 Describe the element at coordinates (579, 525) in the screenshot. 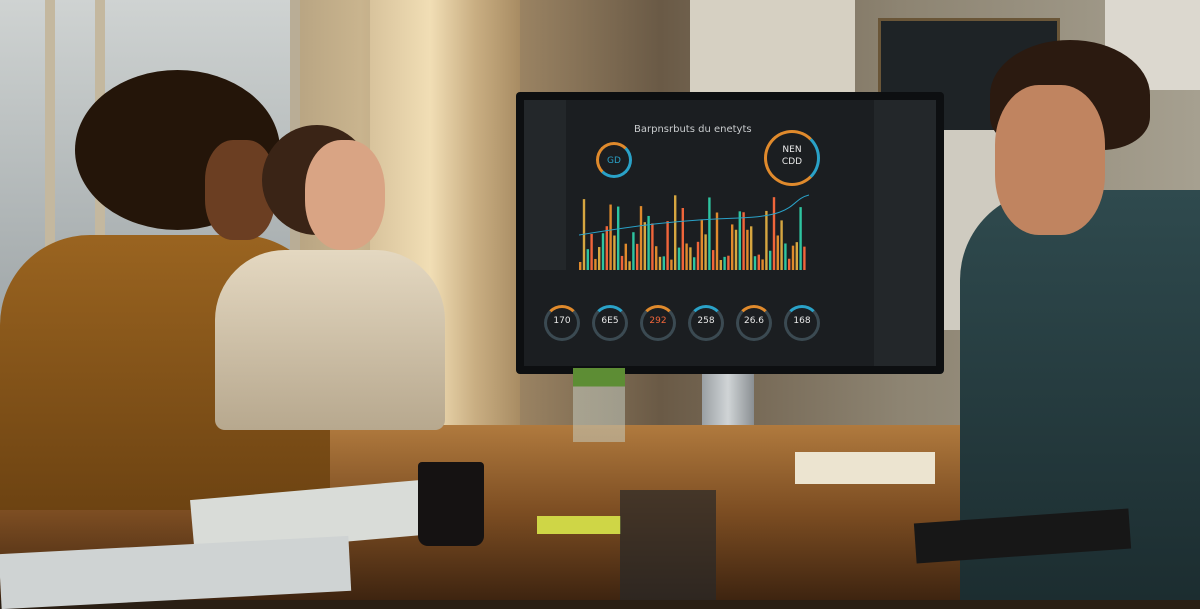

I see `sticky-notes` at that location.